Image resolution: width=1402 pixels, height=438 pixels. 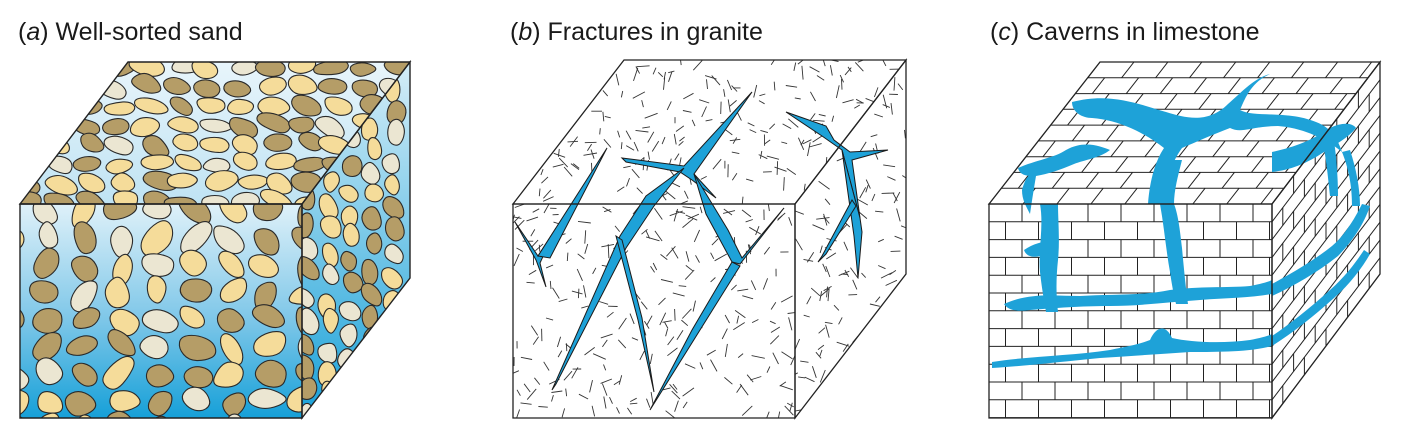 What do you see at coordinates (1169, 182) in the screenshot?
I see `cavern-top-chimney` at bounding box center [1169, 182].